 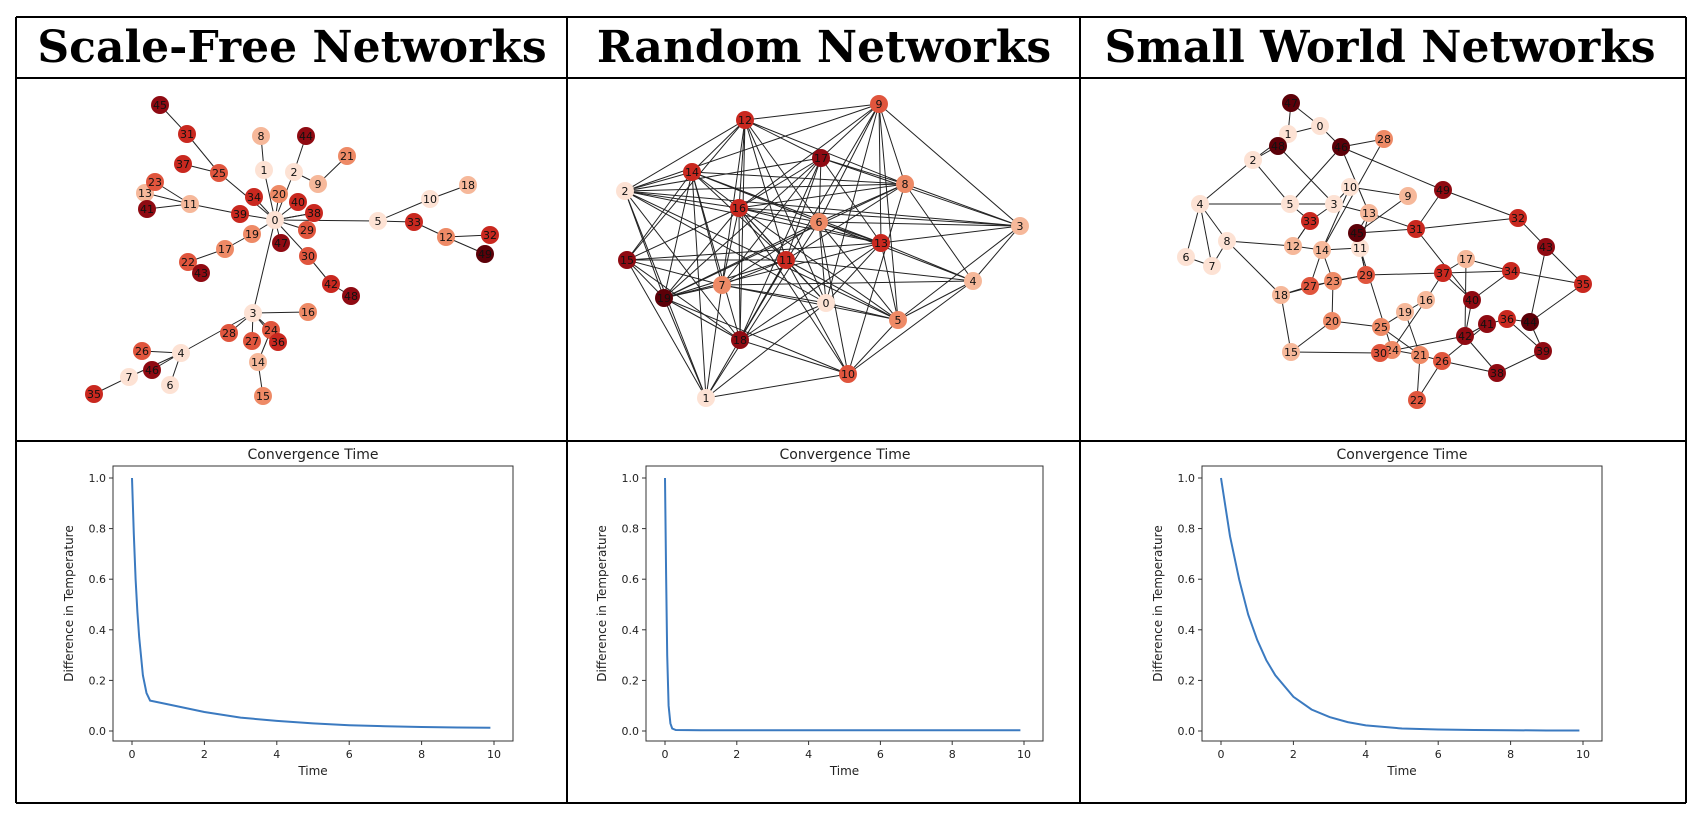 I want to click on network-node: 21, so click(x=1420, y=355).